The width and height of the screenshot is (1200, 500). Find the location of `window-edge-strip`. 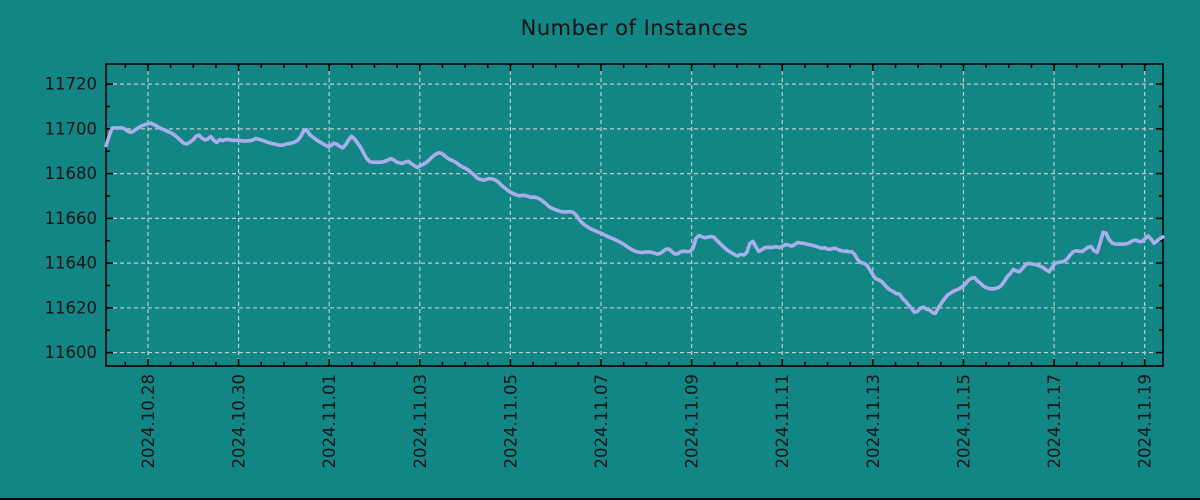

window-edge-strip is located at coordinates (600, 499).